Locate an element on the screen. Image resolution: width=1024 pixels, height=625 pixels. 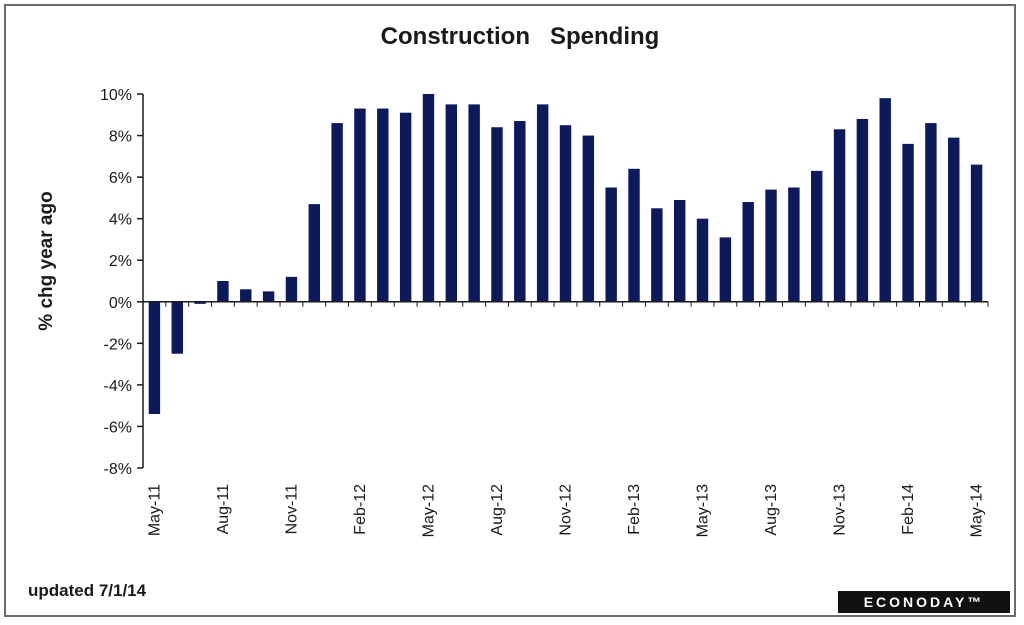
y-tick-label: 2% is located at coordinates (120, 261).